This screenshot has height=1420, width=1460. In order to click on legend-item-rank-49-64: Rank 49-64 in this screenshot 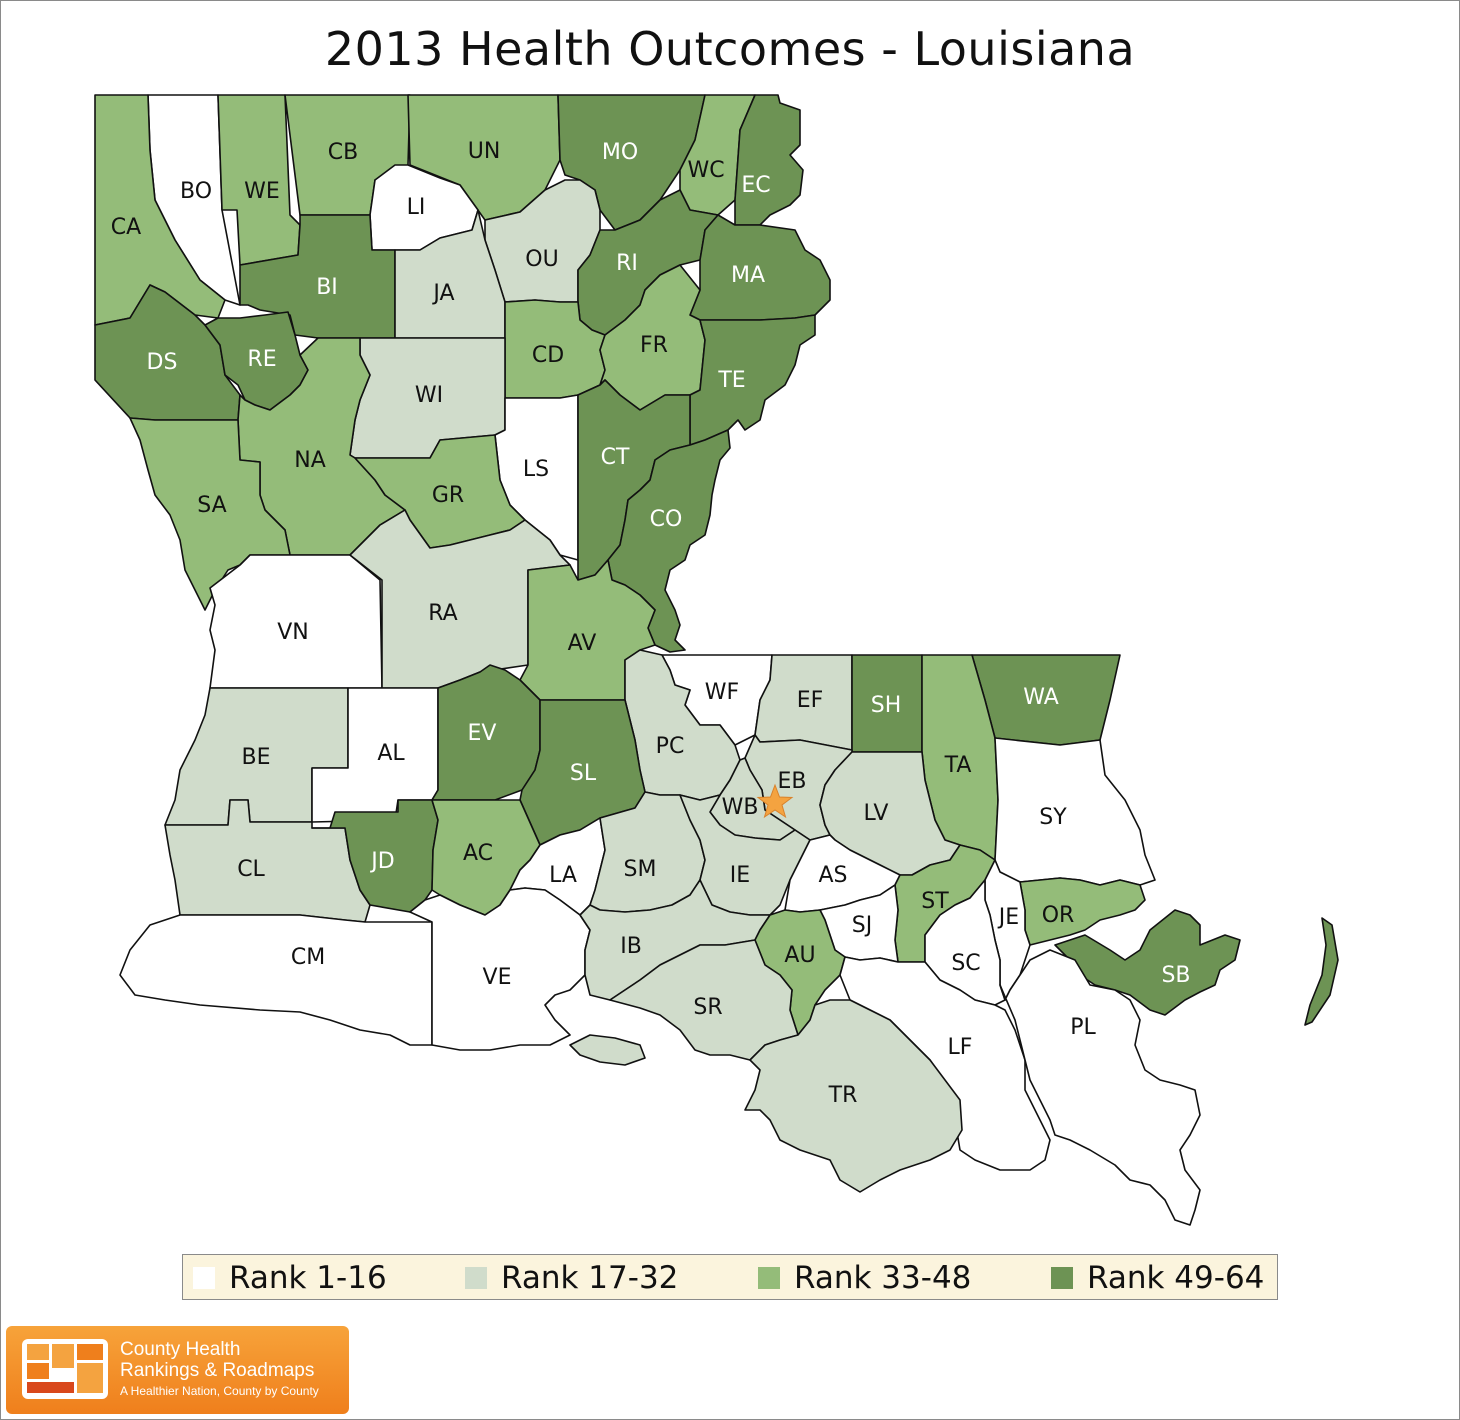, I will do `click(1157, 1278)`.